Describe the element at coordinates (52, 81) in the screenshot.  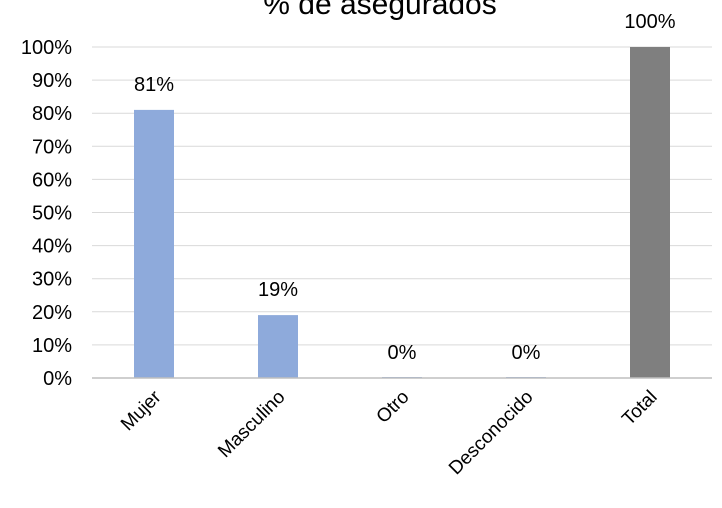
I see `y-tick-label: 90%` at that location.